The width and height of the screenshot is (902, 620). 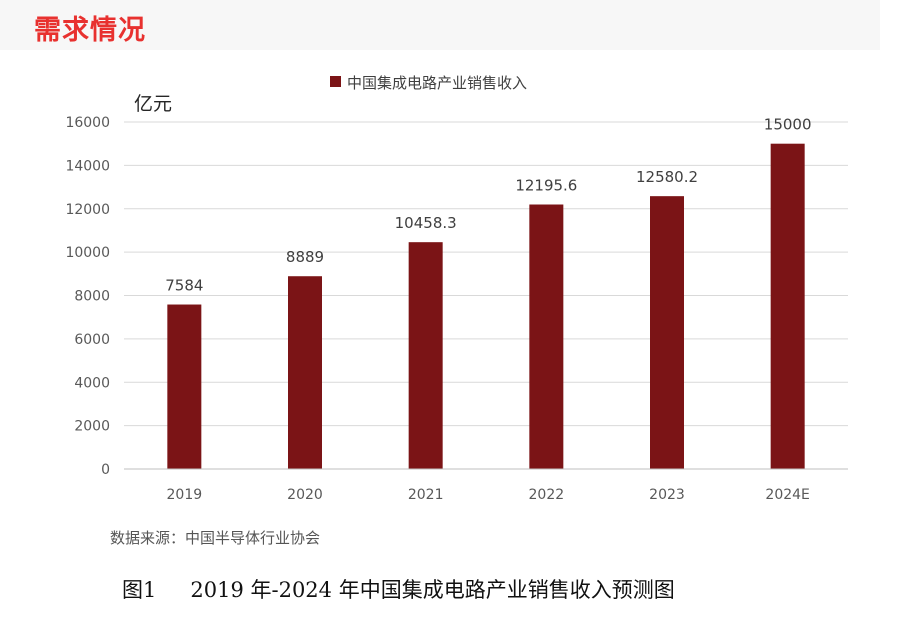 What do you see at coordinates (426, 223) in the screenshot?
I see `data-label: 10458.3` at bounding box center [426, 223].